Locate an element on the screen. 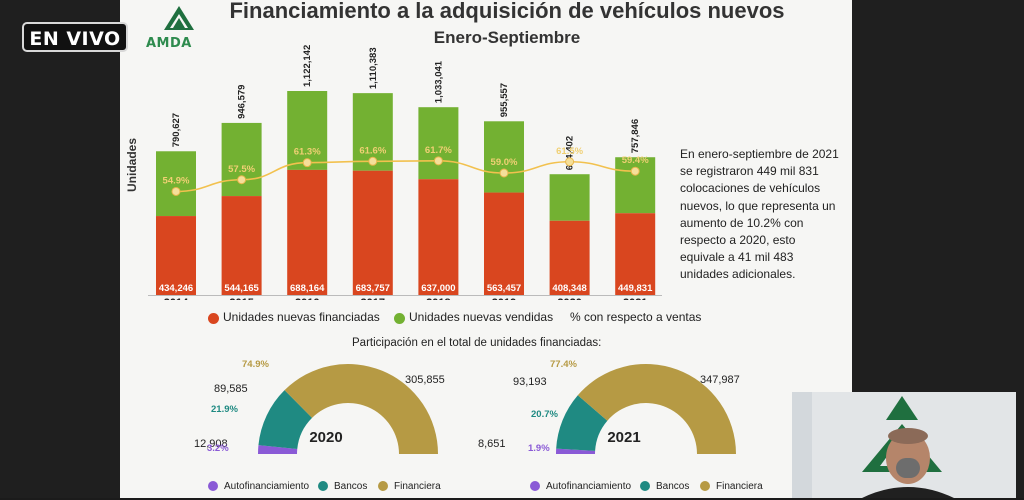  gauge-value-2021-2: 347,987 is located at coordinates (720, 380).